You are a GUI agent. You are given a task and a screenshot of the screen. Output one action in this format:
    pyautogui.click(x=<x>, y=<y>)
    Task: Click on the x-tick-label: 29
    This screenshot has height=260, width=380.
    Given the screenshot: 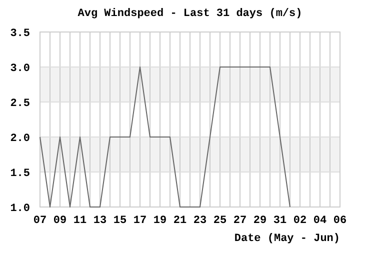 What is the action you would take?
    pyautogui.click(x=260, y=221)
    